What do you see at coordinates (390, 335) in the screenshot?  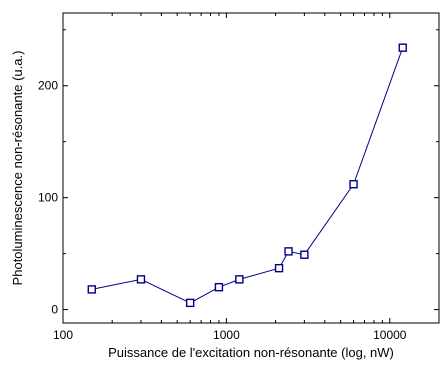 I see `x-tick-label: 10000` at bounding box center [390, 335].